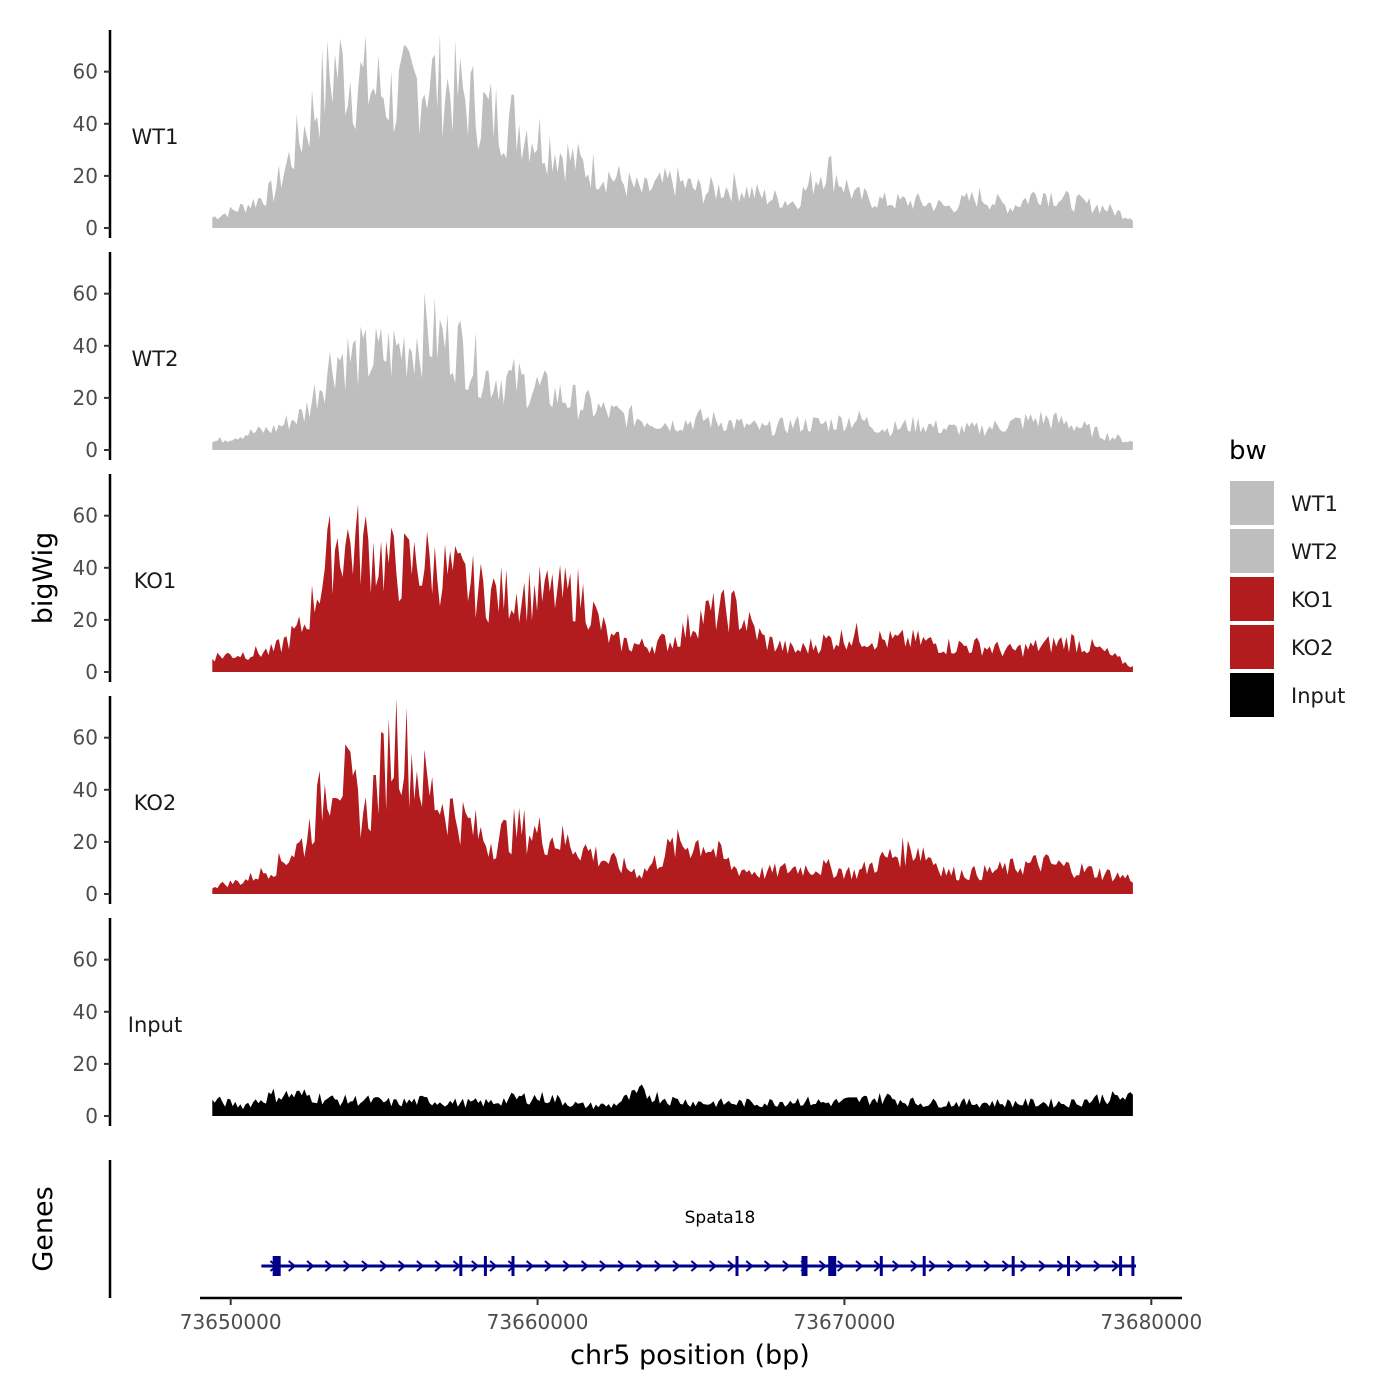 The image size is (1400, 1400). Describe the element at coordinates (1248, 451) in the screenshot. I see `legend-title: bw` at that location.